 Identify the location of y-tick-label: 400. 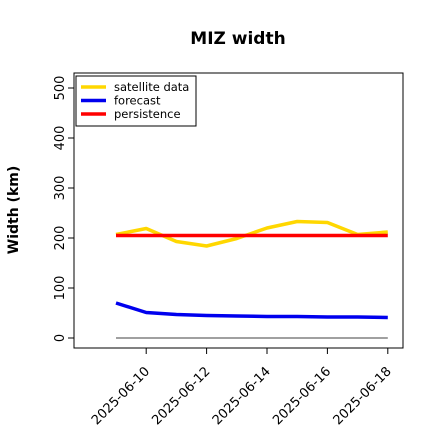
(60, 138).